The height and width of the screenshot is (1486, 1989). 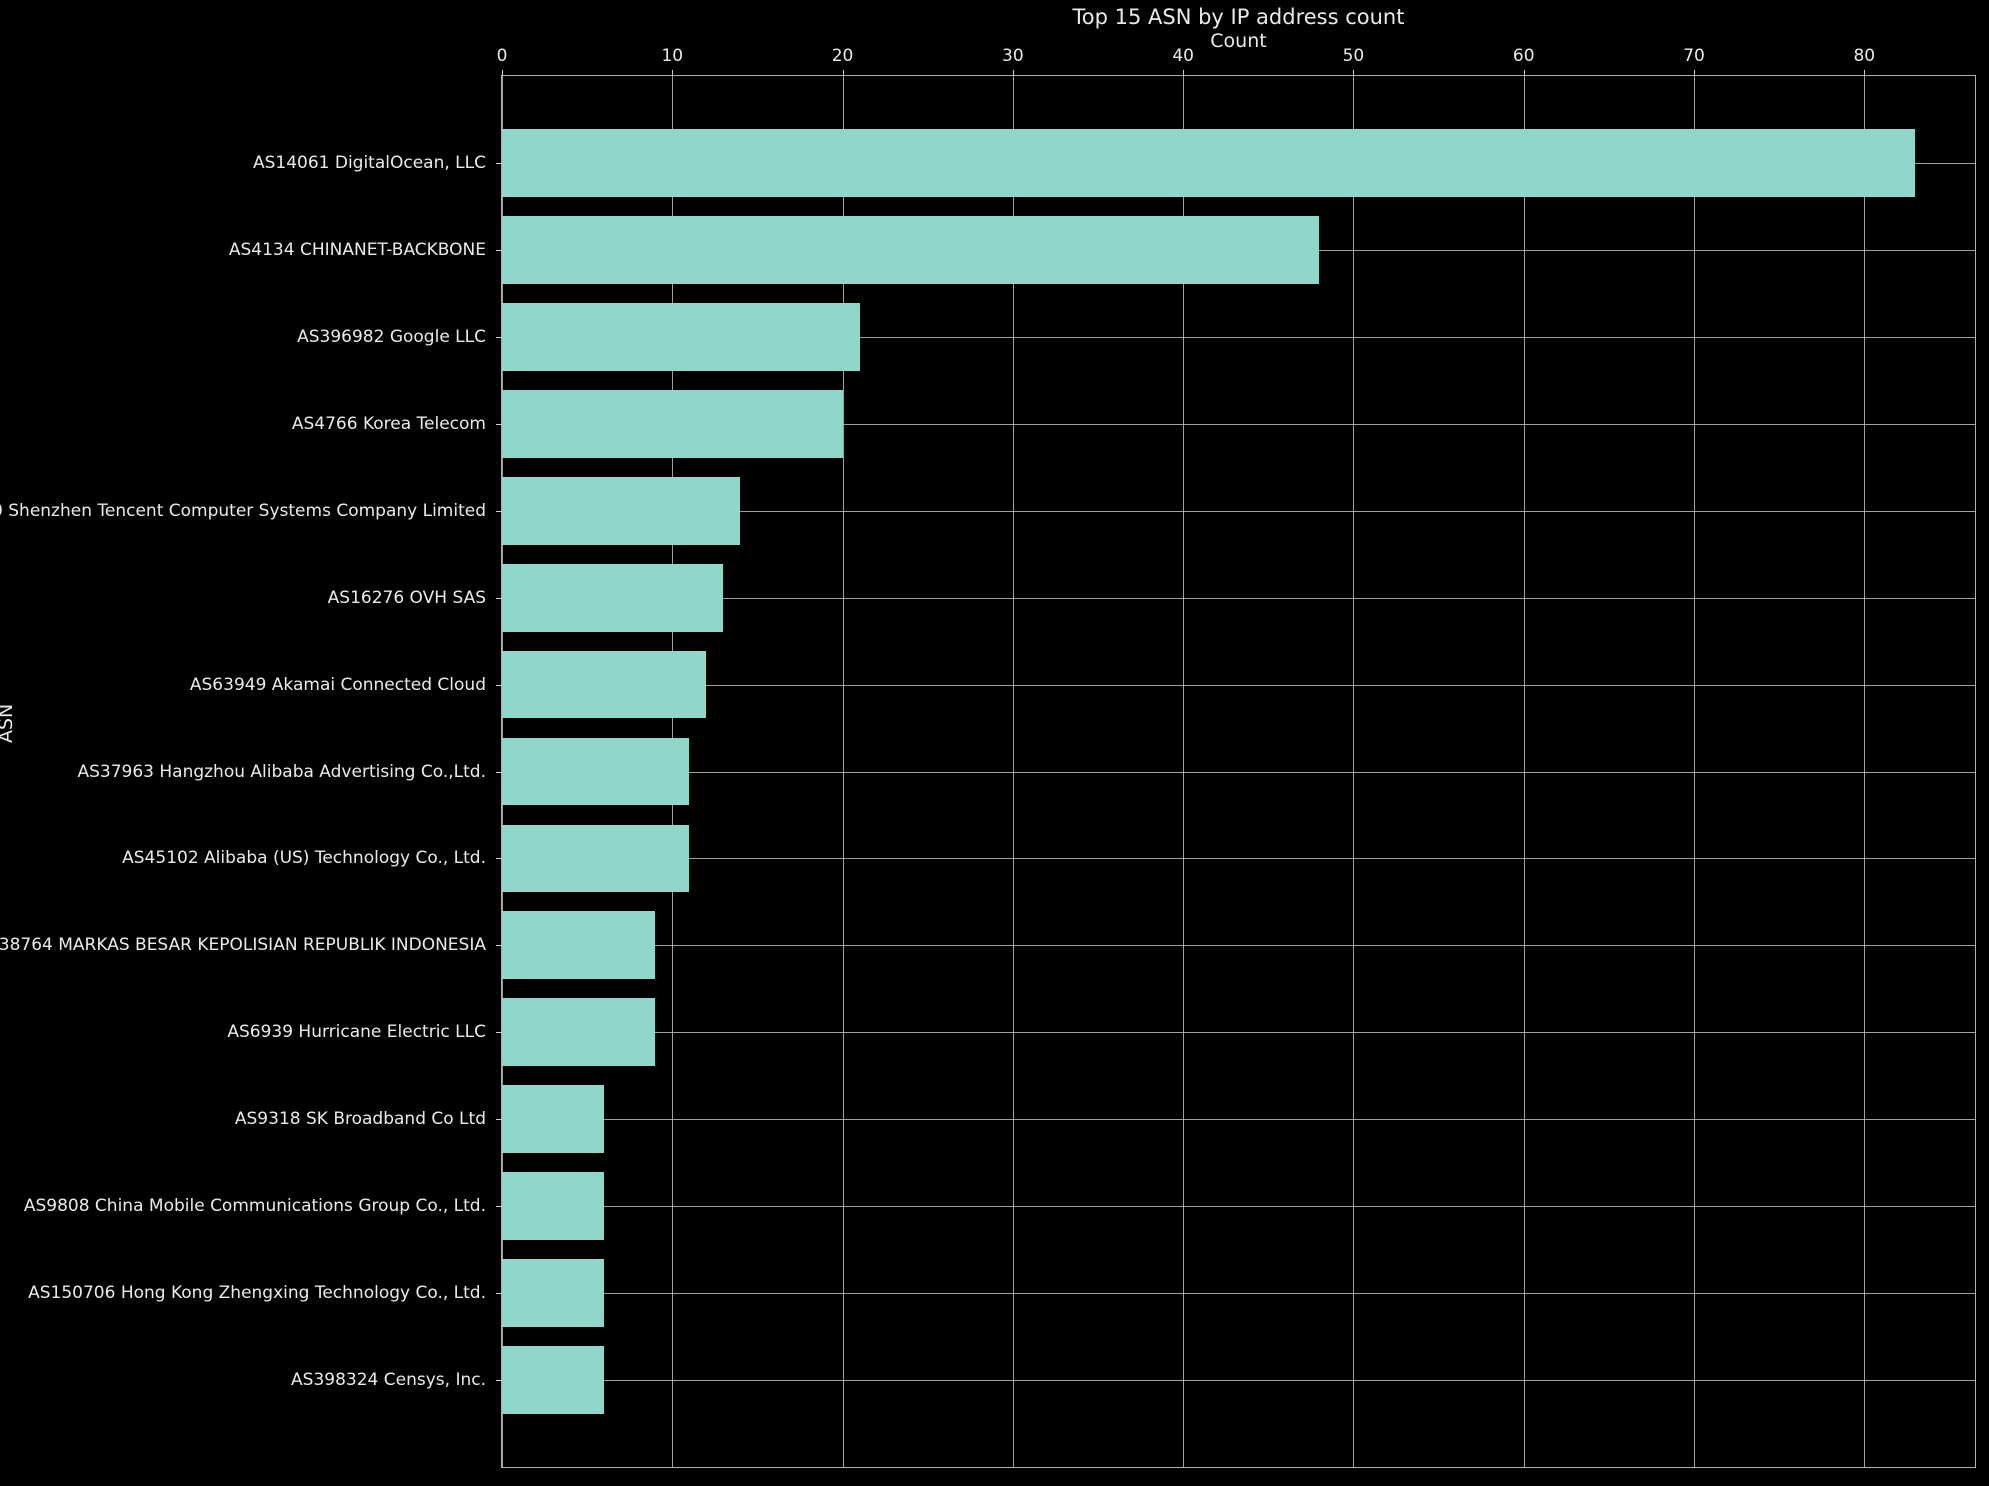 What do you see at coordinates (1353, 56) in the screenshot?
I see `x-tick-label: 50` at bounding box center [1353, 56].